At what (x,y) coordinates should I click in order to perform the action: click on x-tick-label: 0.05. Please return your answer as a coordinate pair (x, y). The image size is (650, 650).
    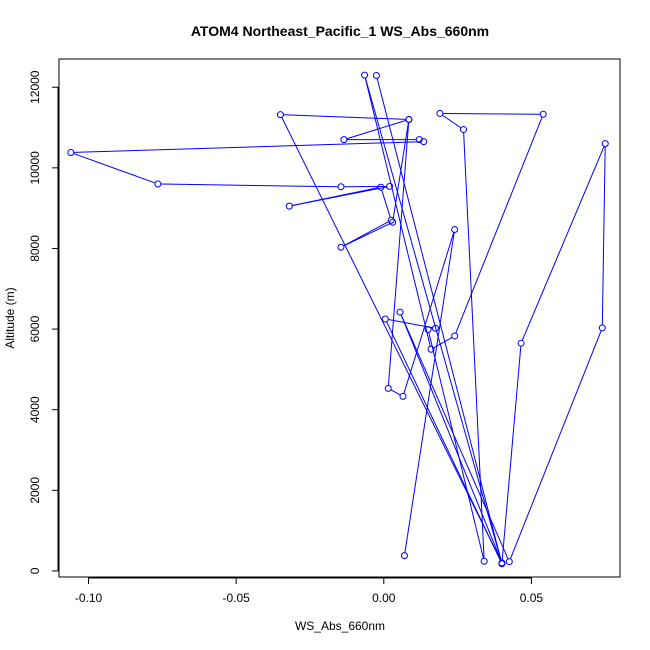
    Looking at the image, I should click on (532, 598).